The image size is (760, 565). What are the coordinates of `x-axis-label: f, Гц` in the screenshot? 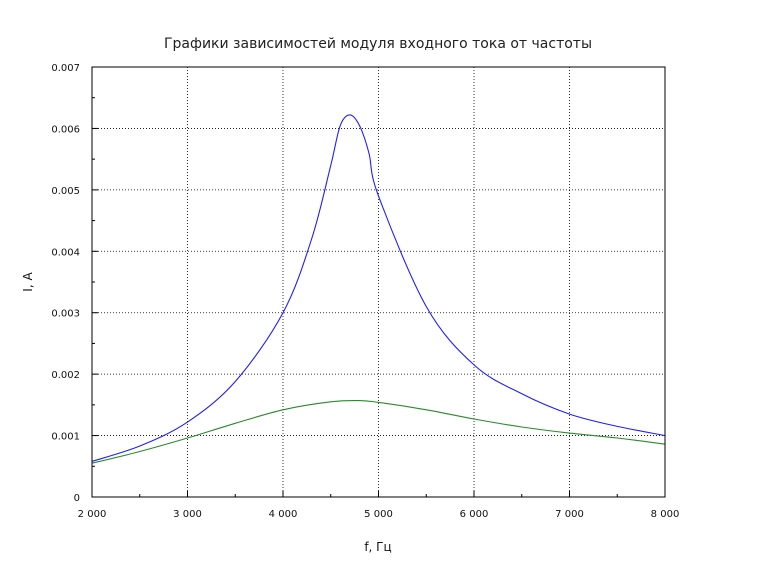 It's located at (377, 547).